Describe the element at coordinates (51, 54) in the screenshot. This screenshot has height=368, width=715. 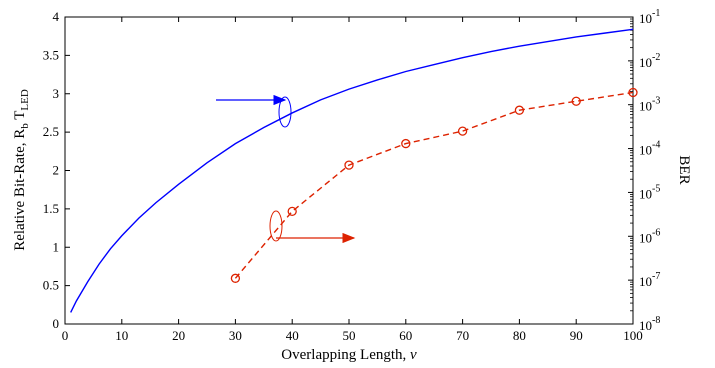
I see `y-left-tick-label: 3.5` at that location.